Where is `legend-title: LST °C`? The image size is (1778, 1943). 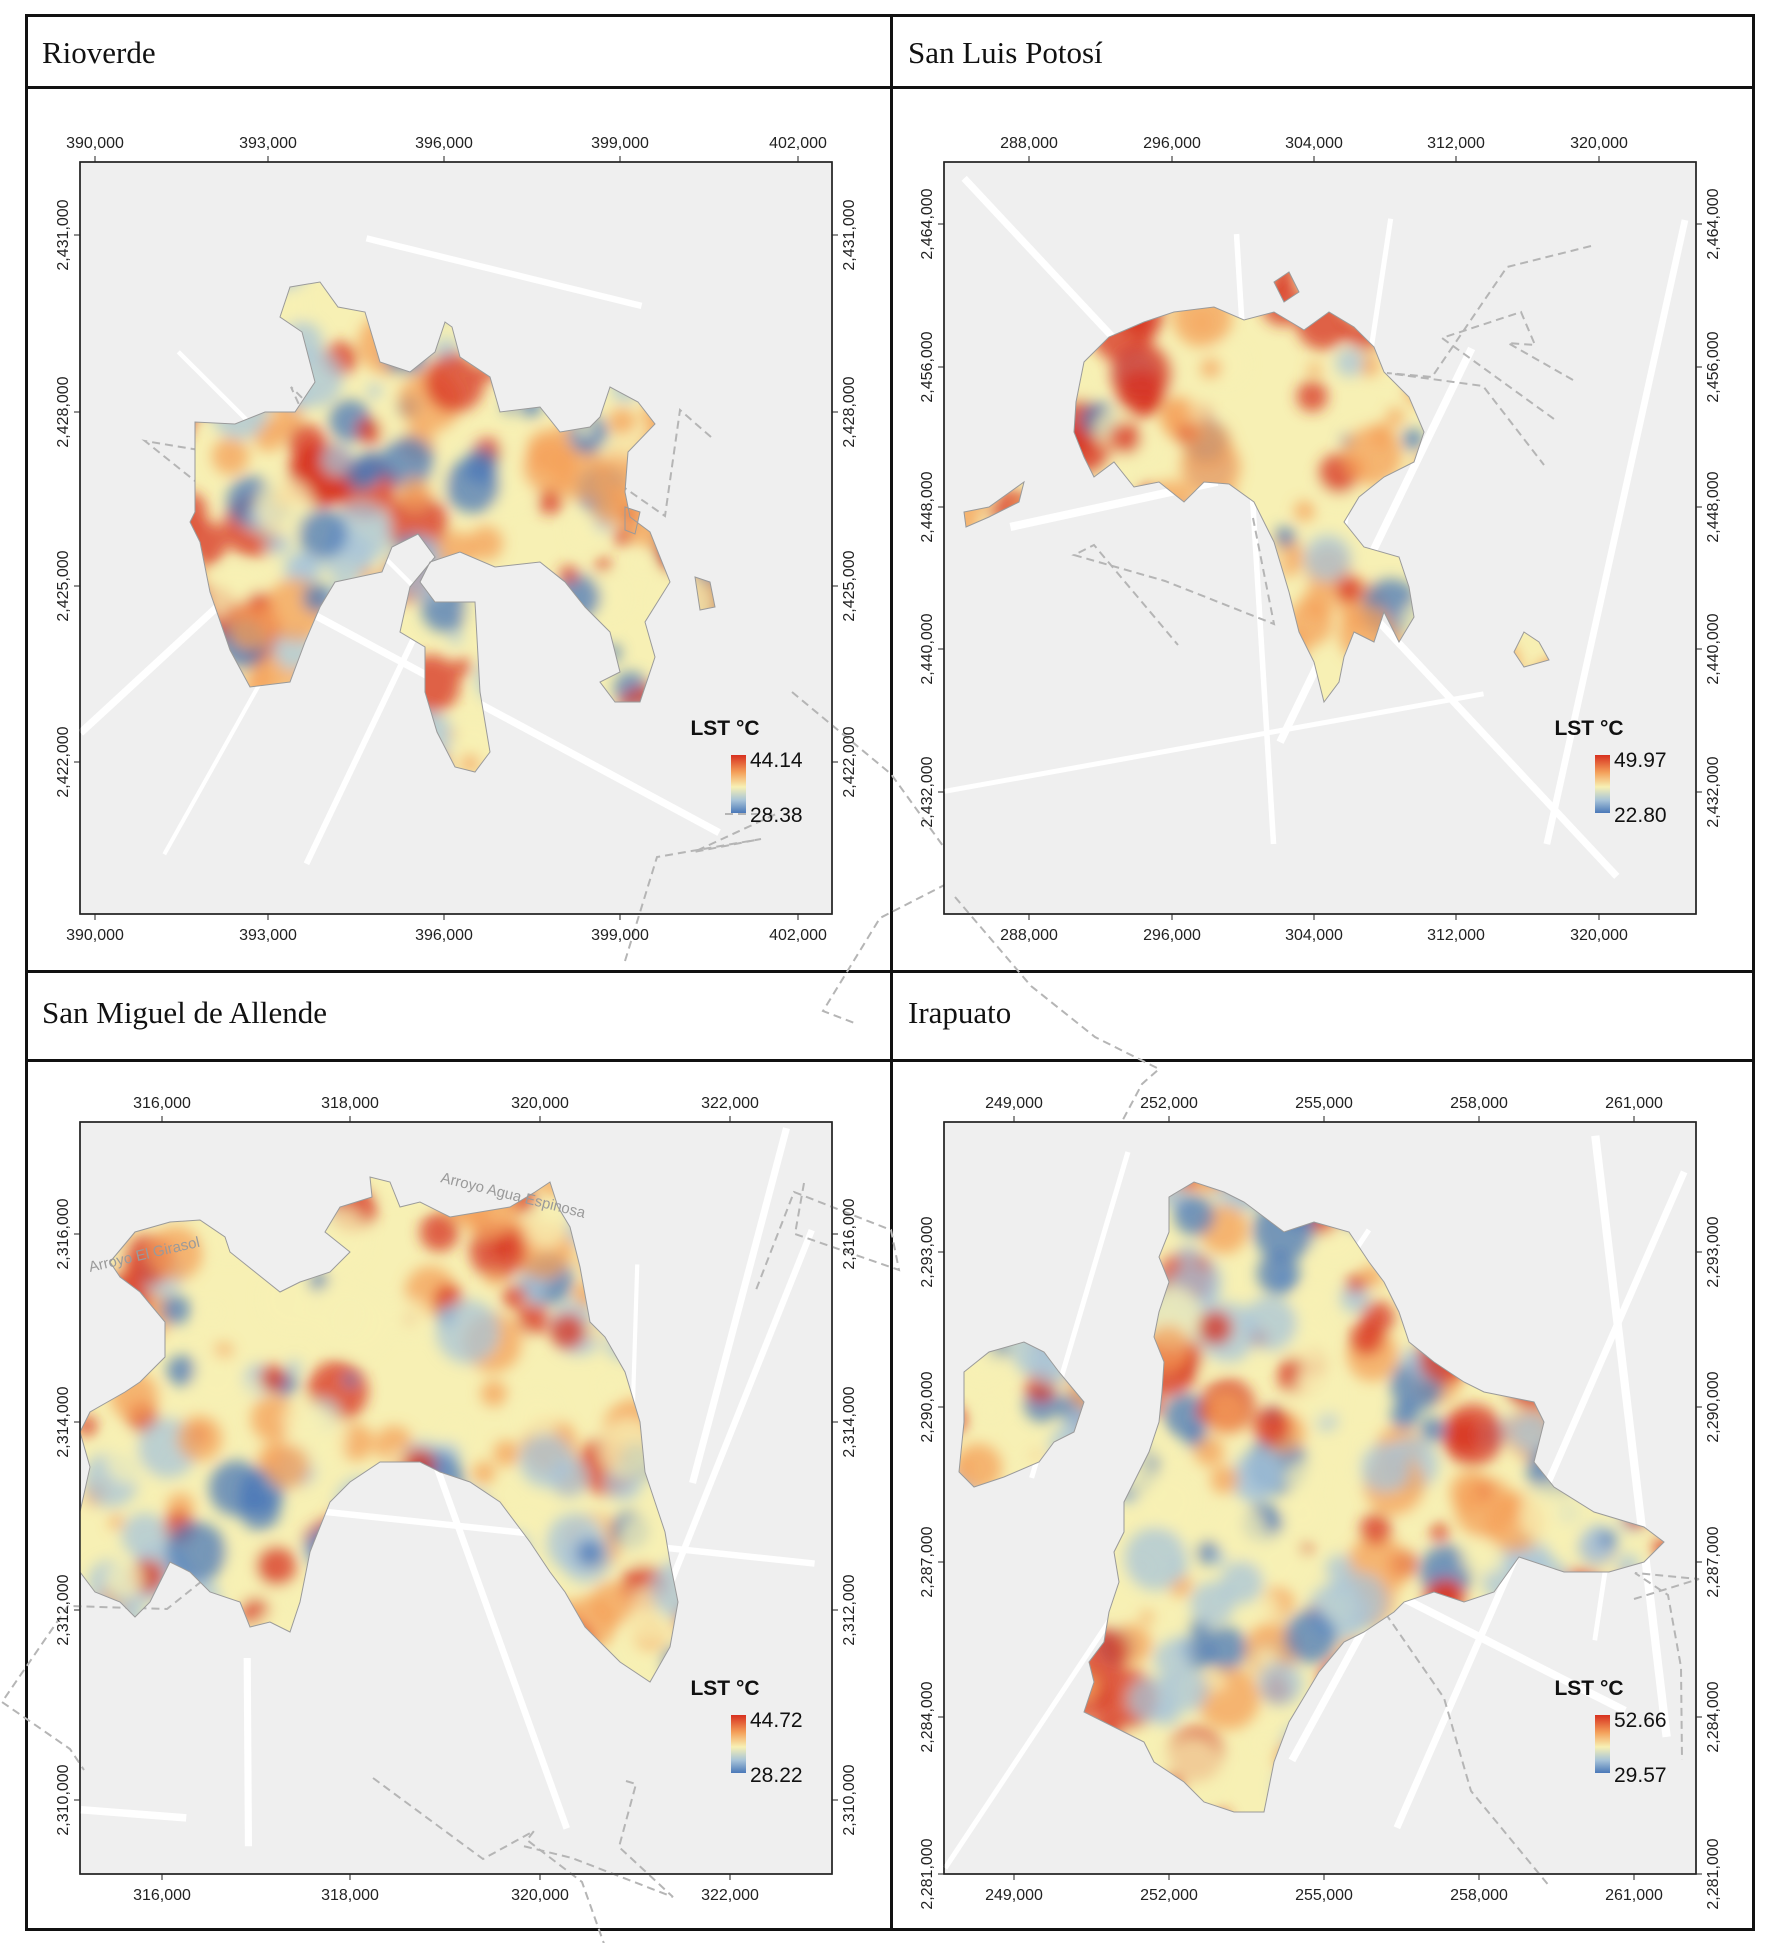
legend-title: LST °C is located at coordinates (724, 728).